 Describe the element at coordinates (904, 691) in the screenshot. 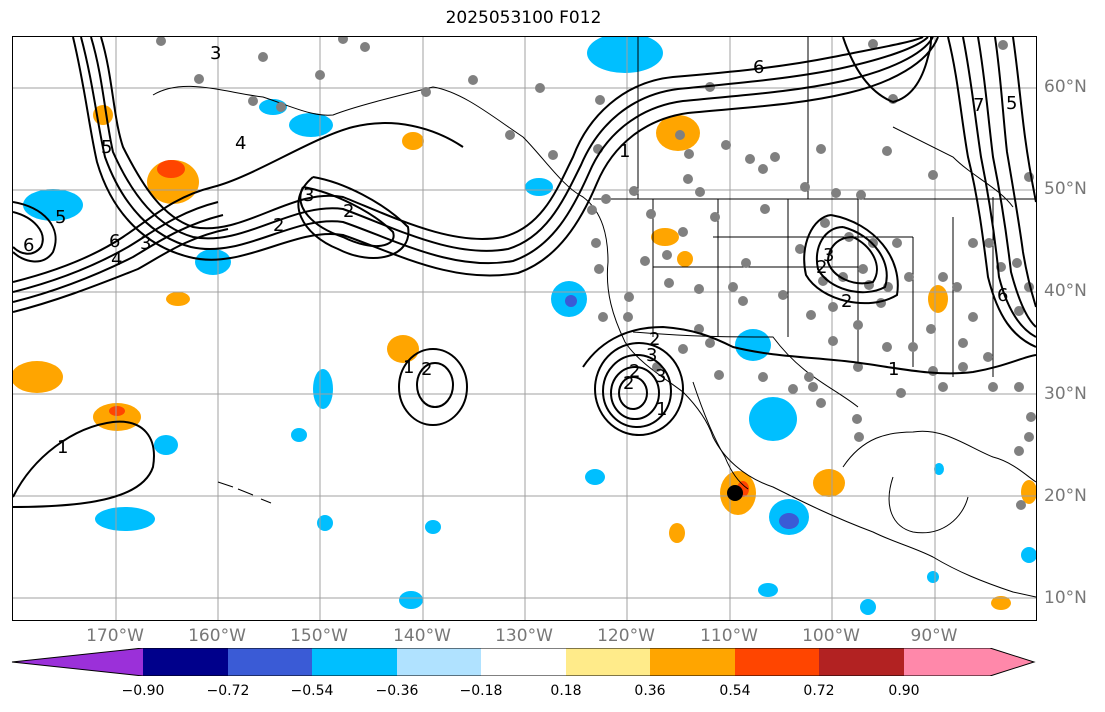

I see `colorbar-tick: 0.90` at that location.